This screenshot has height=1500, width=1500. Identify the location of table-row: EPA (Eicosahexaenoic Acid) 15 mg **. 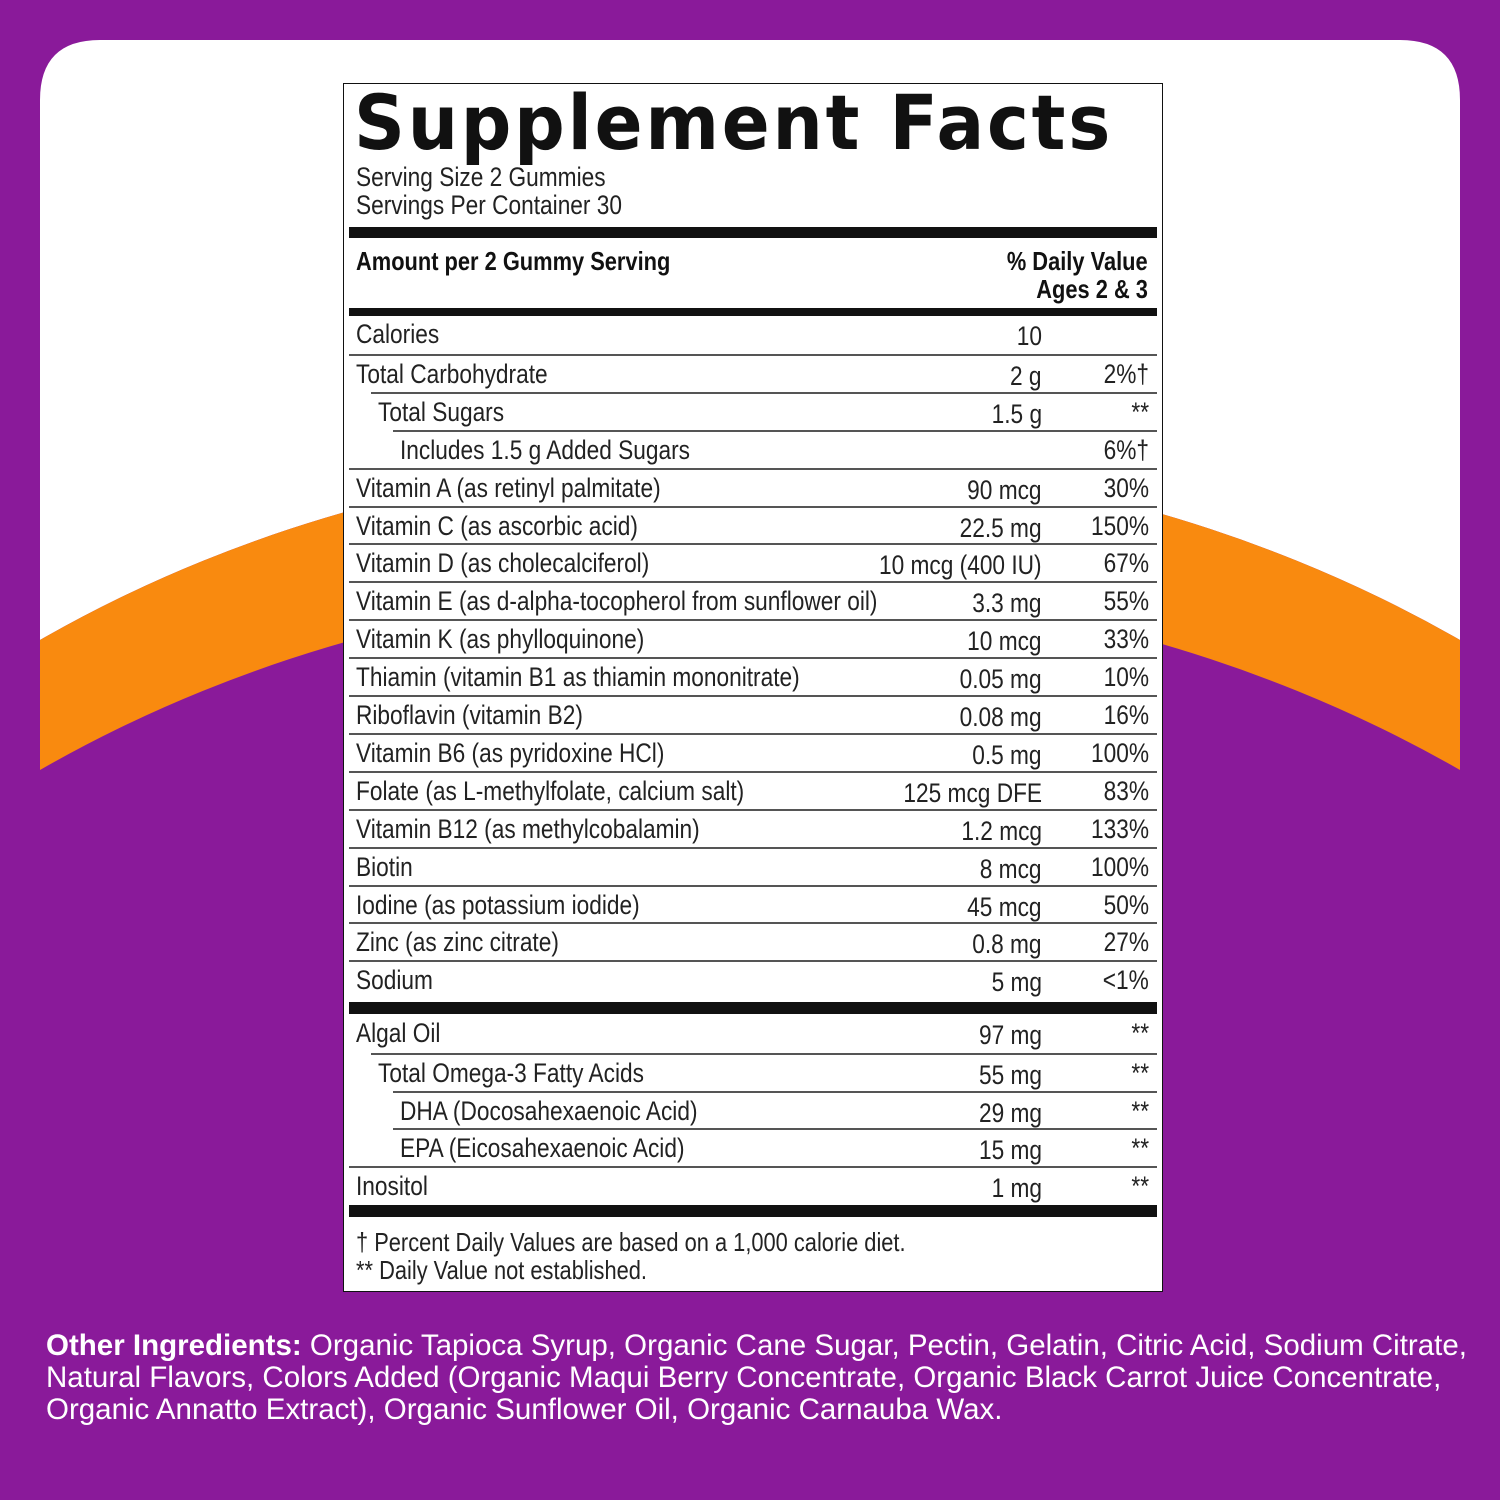
(775, 1148).